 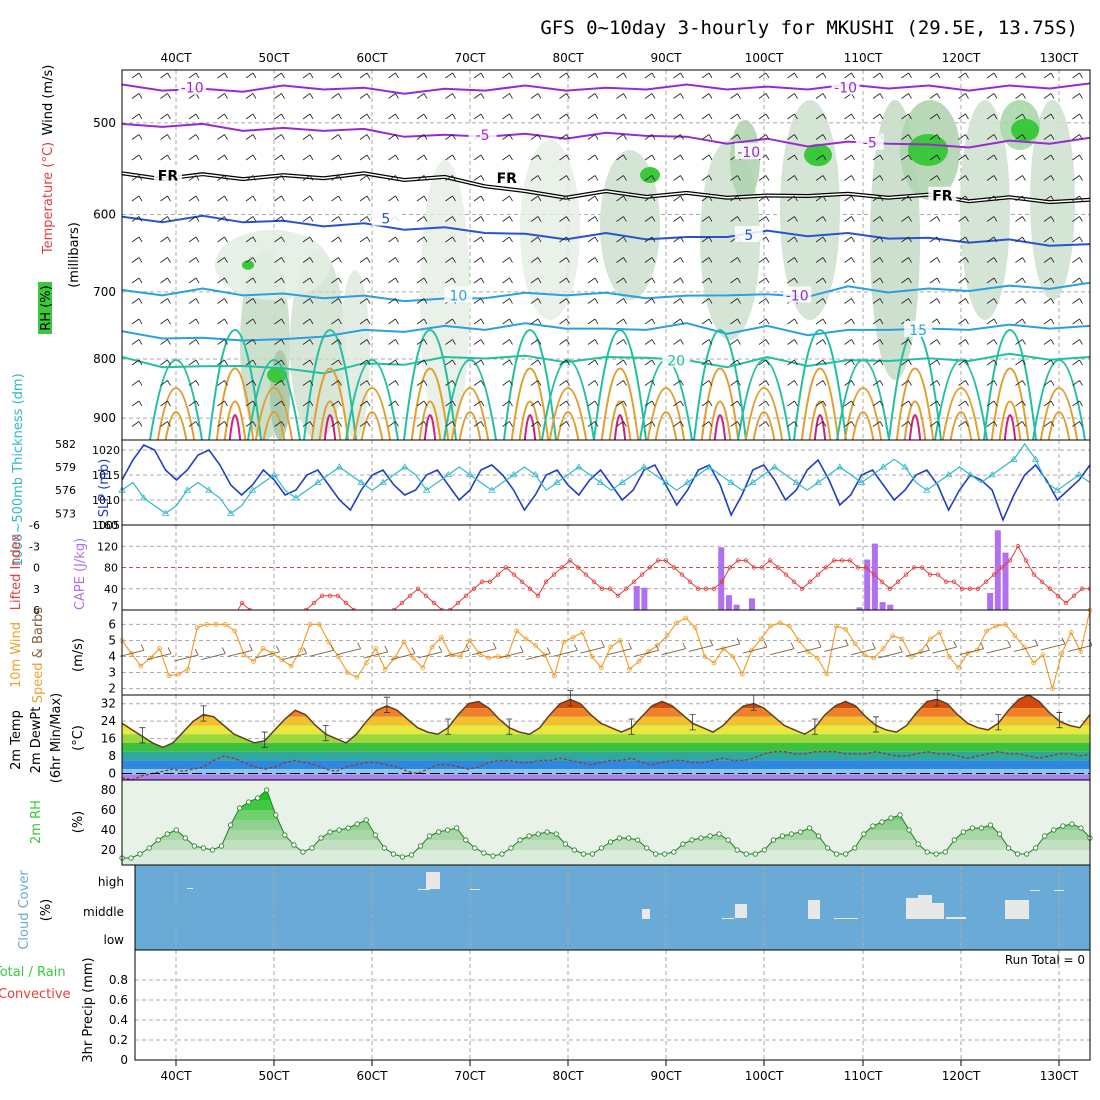 What do you see at coordinates (606, 822) in the screenshot?
I see `rh-2m-panel` at bounding box center [606, 822].